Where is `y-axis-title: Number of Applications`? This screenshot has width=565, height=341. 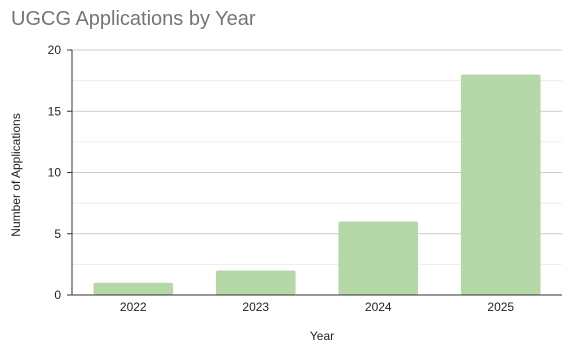
y-axis-title: Number of Applications is located at coordinates (16, 174).